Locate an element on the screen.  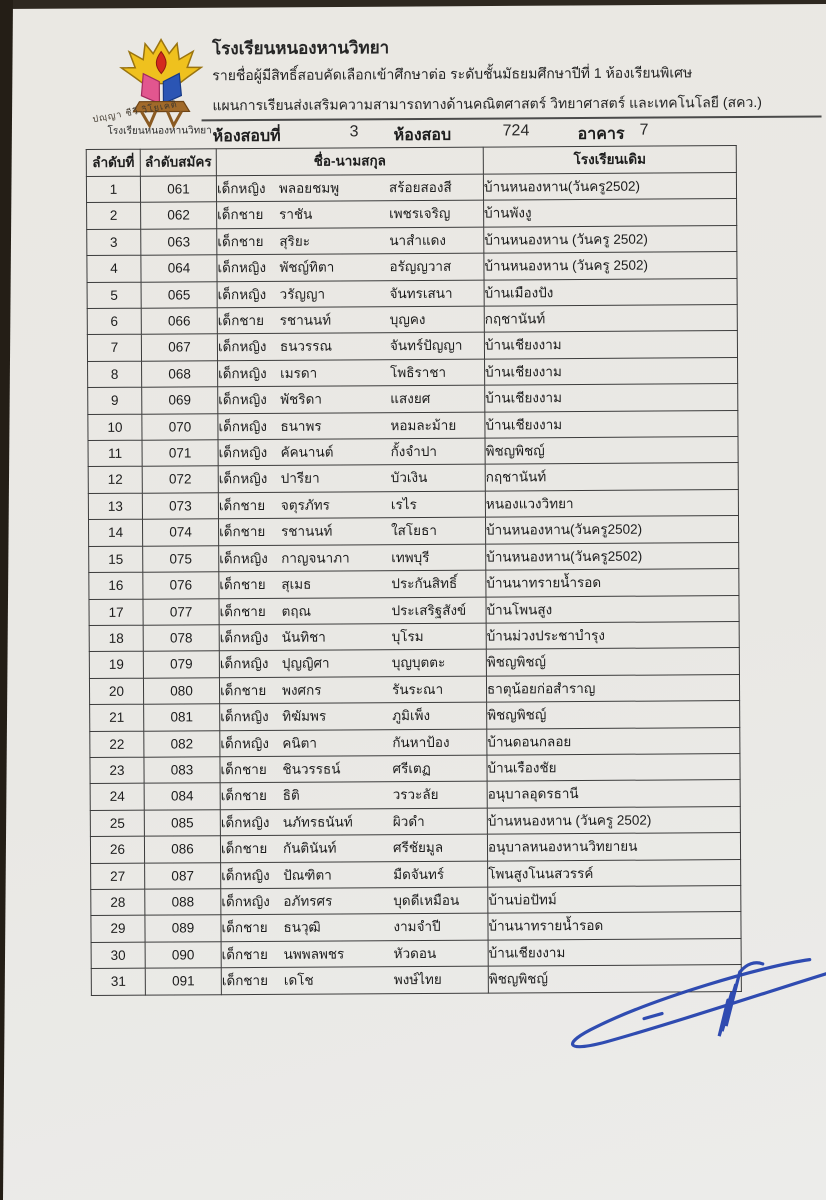
table-row: 19 079 เด็กหญิง ปุญญิศา บุญบุตตะ พิชญพิชญ์ is located at coordinates (414, 663).